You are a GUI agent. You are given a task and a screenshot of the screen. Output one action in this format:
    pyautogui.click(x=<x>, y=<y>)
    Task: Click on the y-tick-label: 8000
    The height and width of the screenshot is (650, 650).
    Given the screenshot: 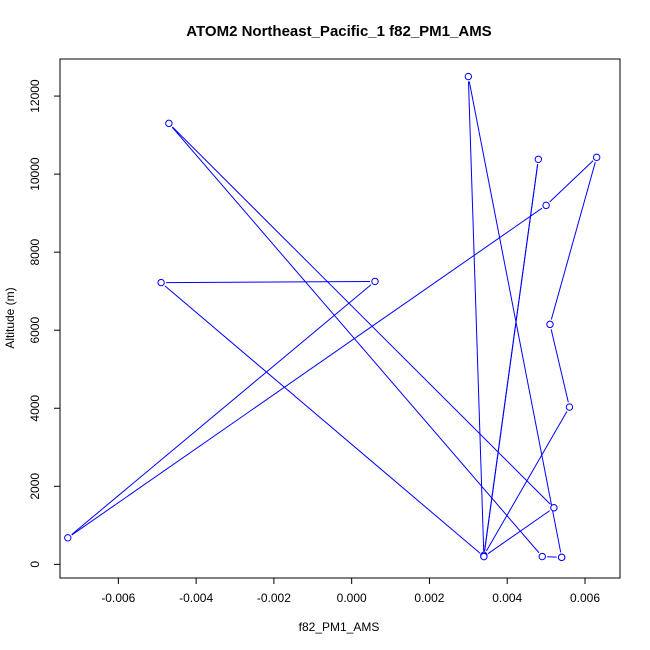 What is the action you would take?
    pyautogui.click(x=35, y=251)
    